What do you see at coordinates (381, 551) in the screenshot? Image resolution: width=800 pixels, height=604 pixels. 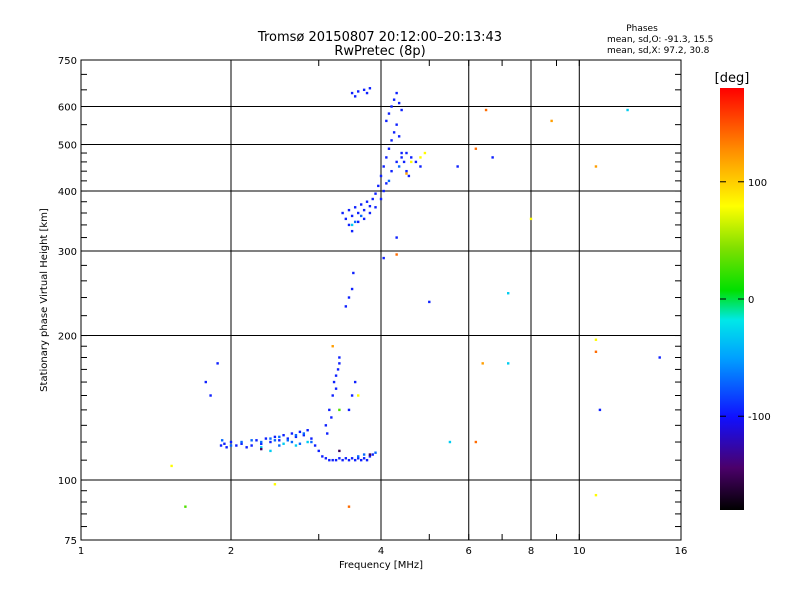 I see `x-tick-label: 4` at bounding box center [381, 551].